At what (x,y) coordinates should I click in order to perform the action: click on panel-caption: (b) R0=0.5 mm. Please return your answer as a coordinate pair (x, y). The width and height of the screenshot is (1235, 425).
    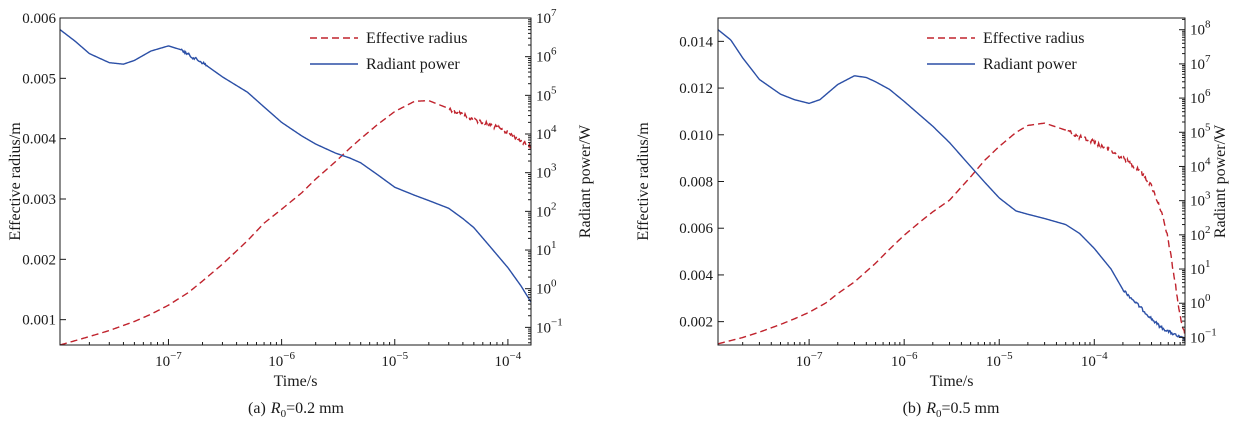
    Looking at the image, I should click on (951, 410).